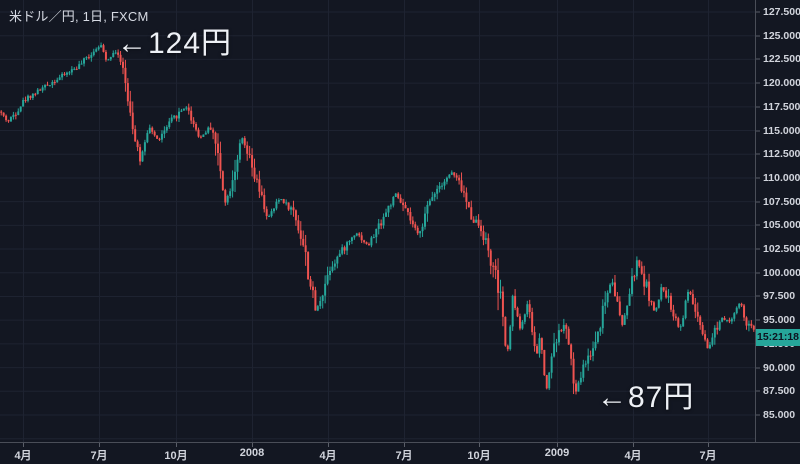 The width and height of the screenshot is (800, 464). What do you see at coordinates (557, 453) in the screenshot?
I see `time-axis-label: 2009` at bounding box center [557, 453].